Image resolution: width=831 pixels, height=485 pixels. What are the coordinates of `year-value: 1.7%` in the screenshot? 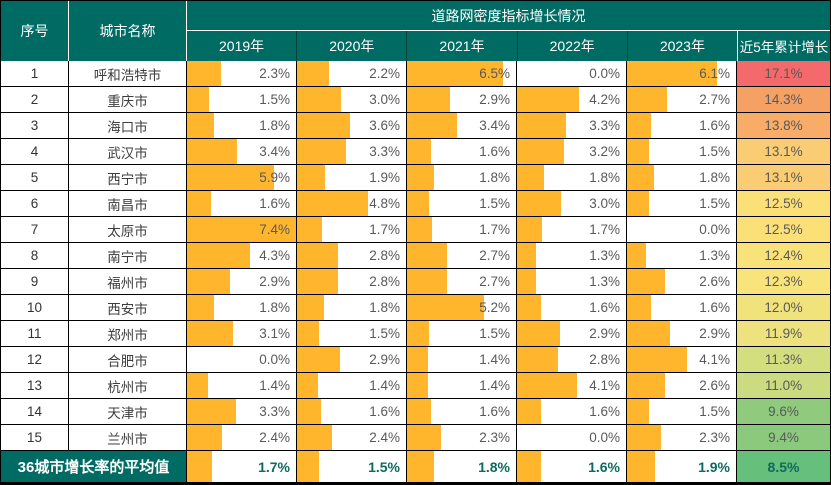 It's located at (384, 229).